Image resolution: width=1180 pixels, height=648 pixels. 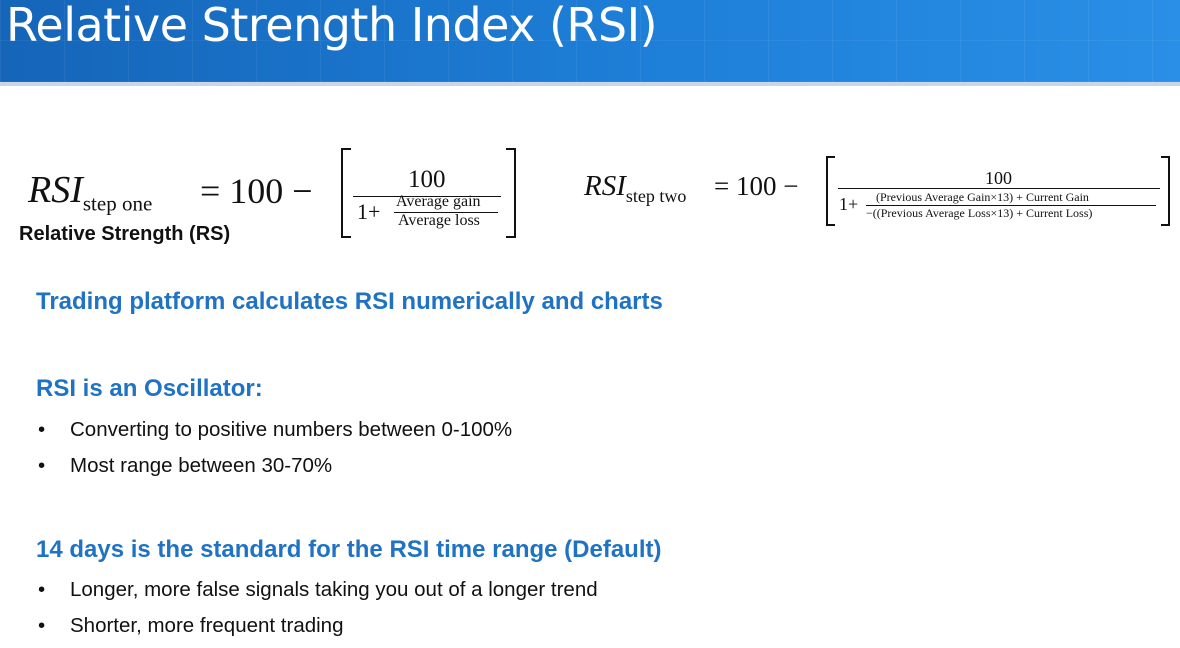 I want to click on list-item: • Most range between 30-70%, so click(x=185, y=466).